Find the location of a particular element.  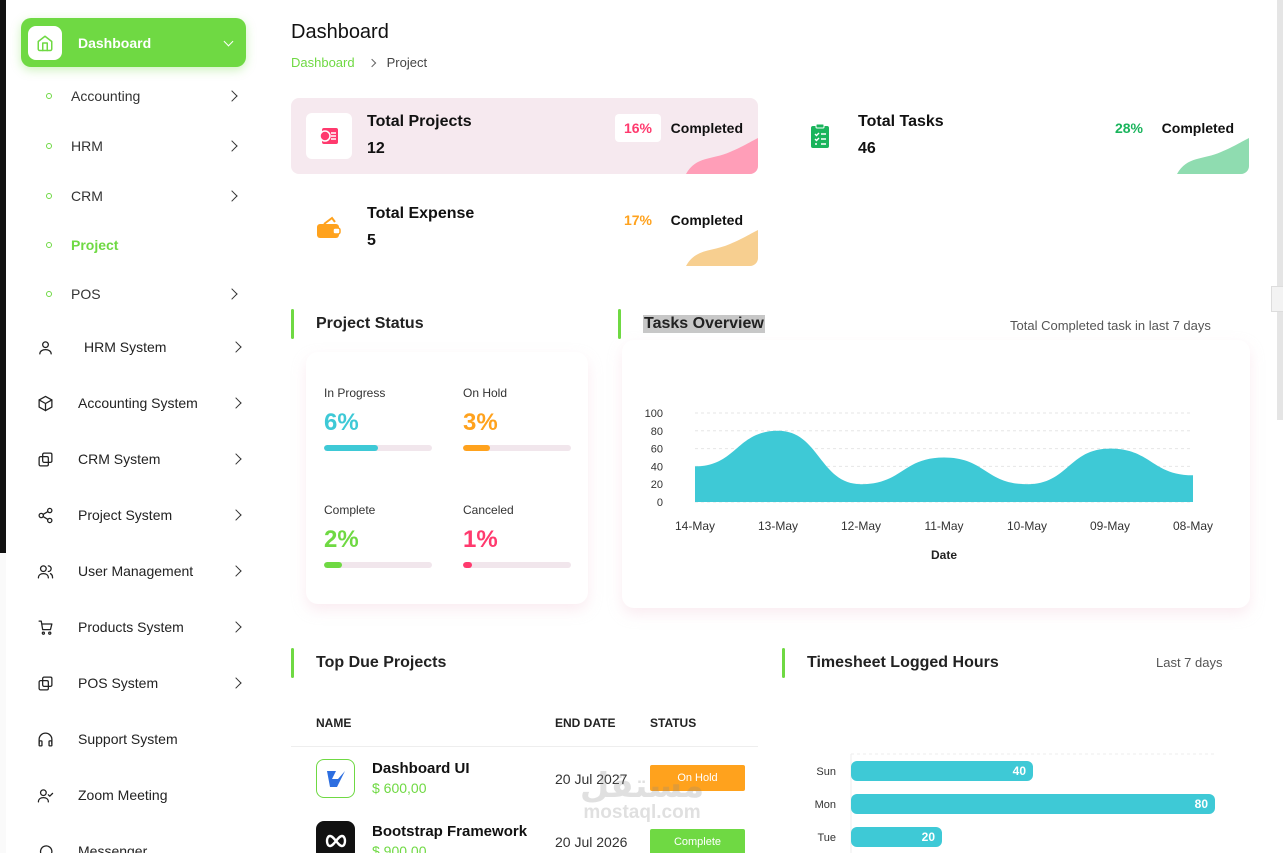

x-tick-label: 13-May is located at coordinates (778, 526).